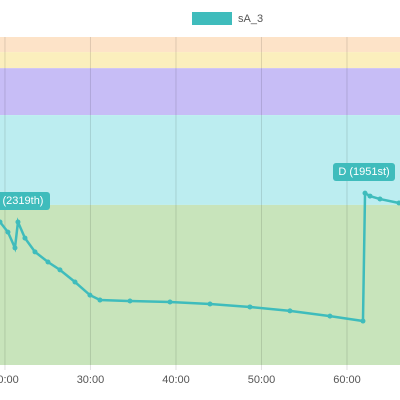 The width and height of the screenshot is (400, 400). Describe the element at coordinates (91, 380) in the screenshot. I see `x-tick-label: 30:00` at that location.